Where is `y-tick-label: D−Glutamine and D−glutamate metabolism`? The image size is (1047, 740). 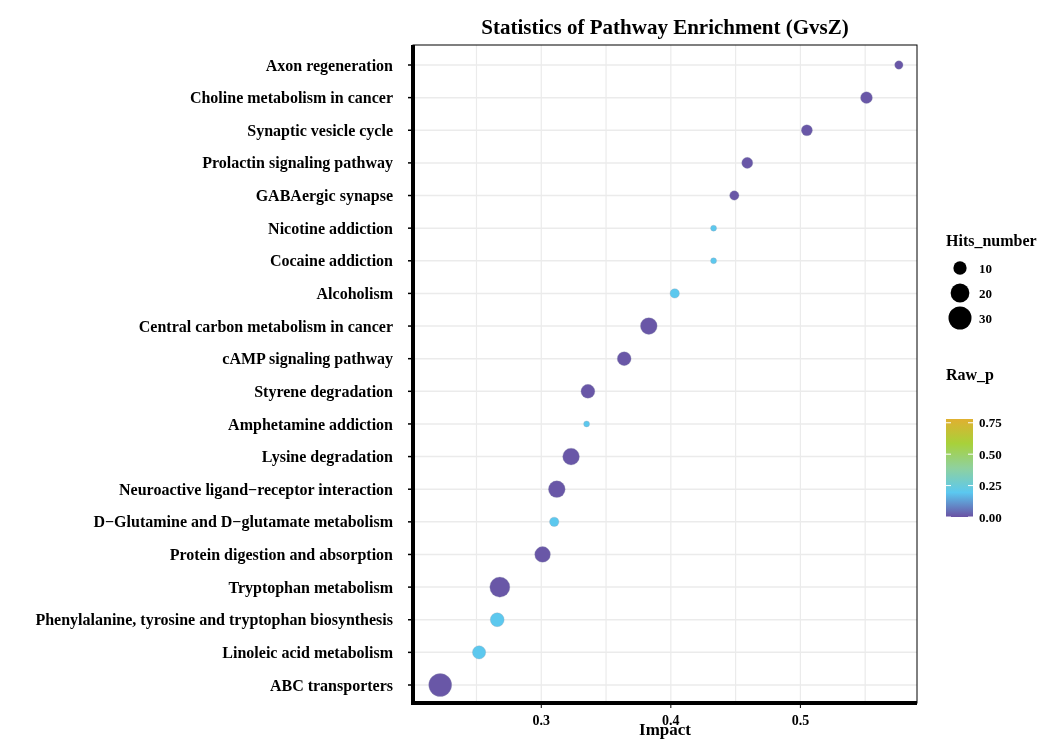 y-tick-label: D−Glutamine and D−glutamate metabolism is located at coordinates (243, 522).